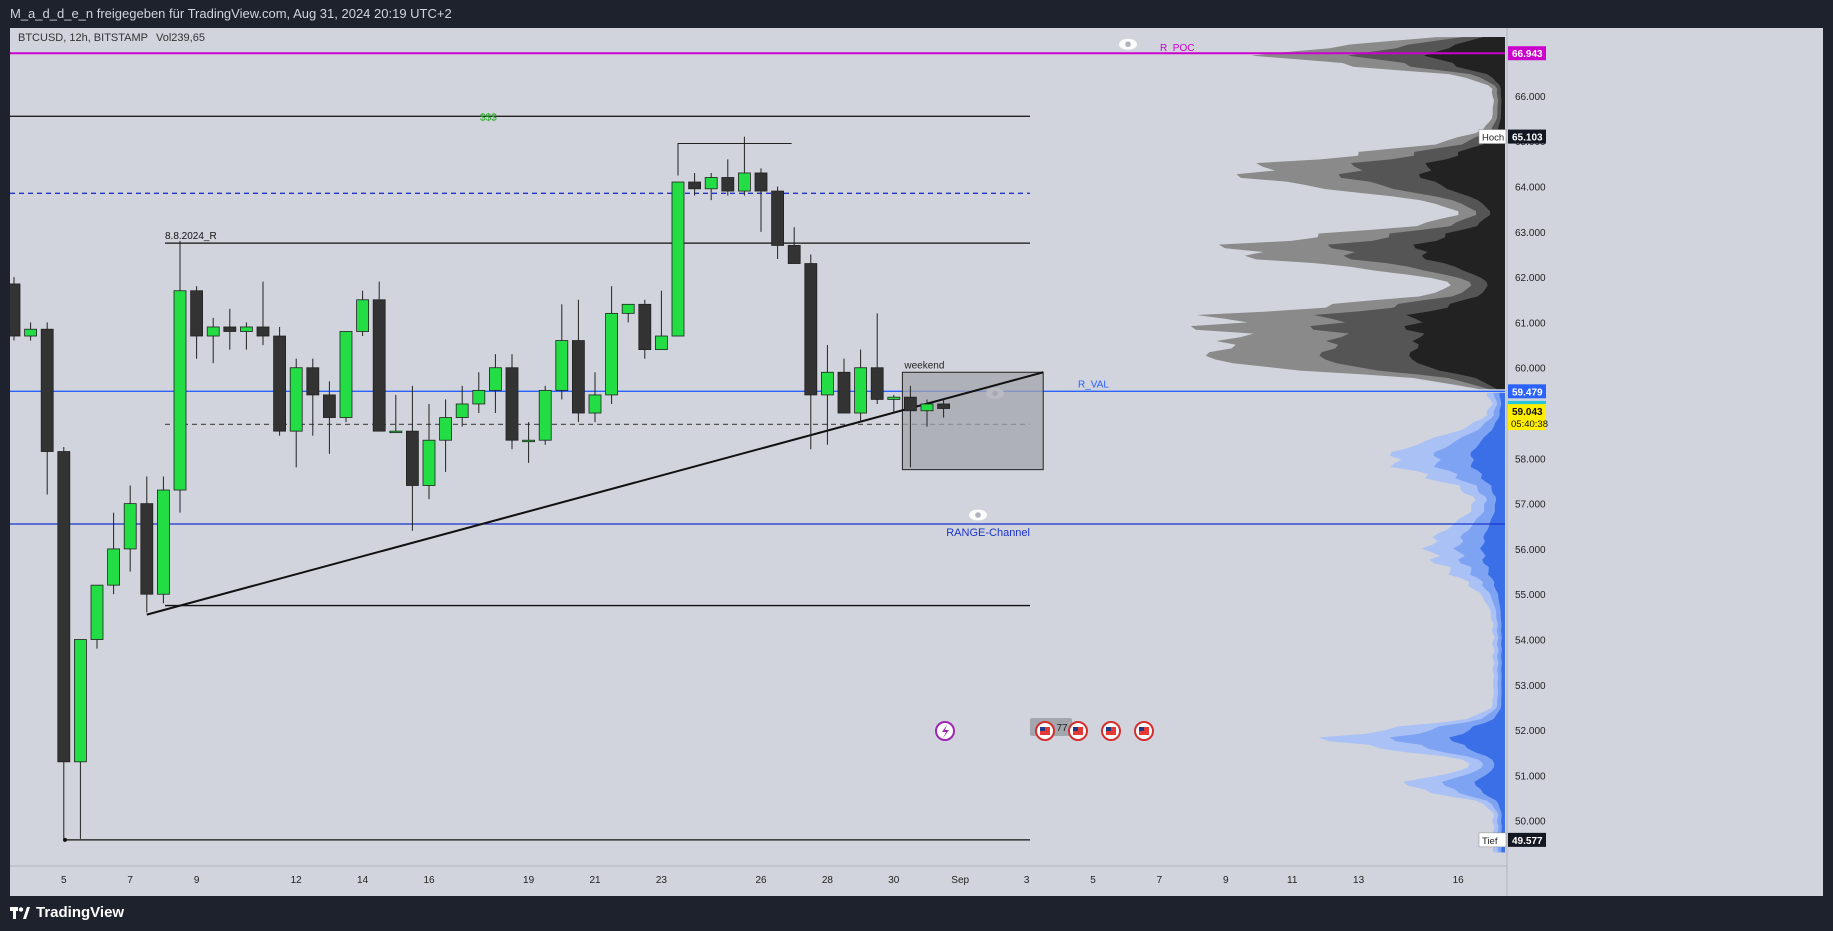  I want to click on time-tick-label: 30, so click(894, 880).